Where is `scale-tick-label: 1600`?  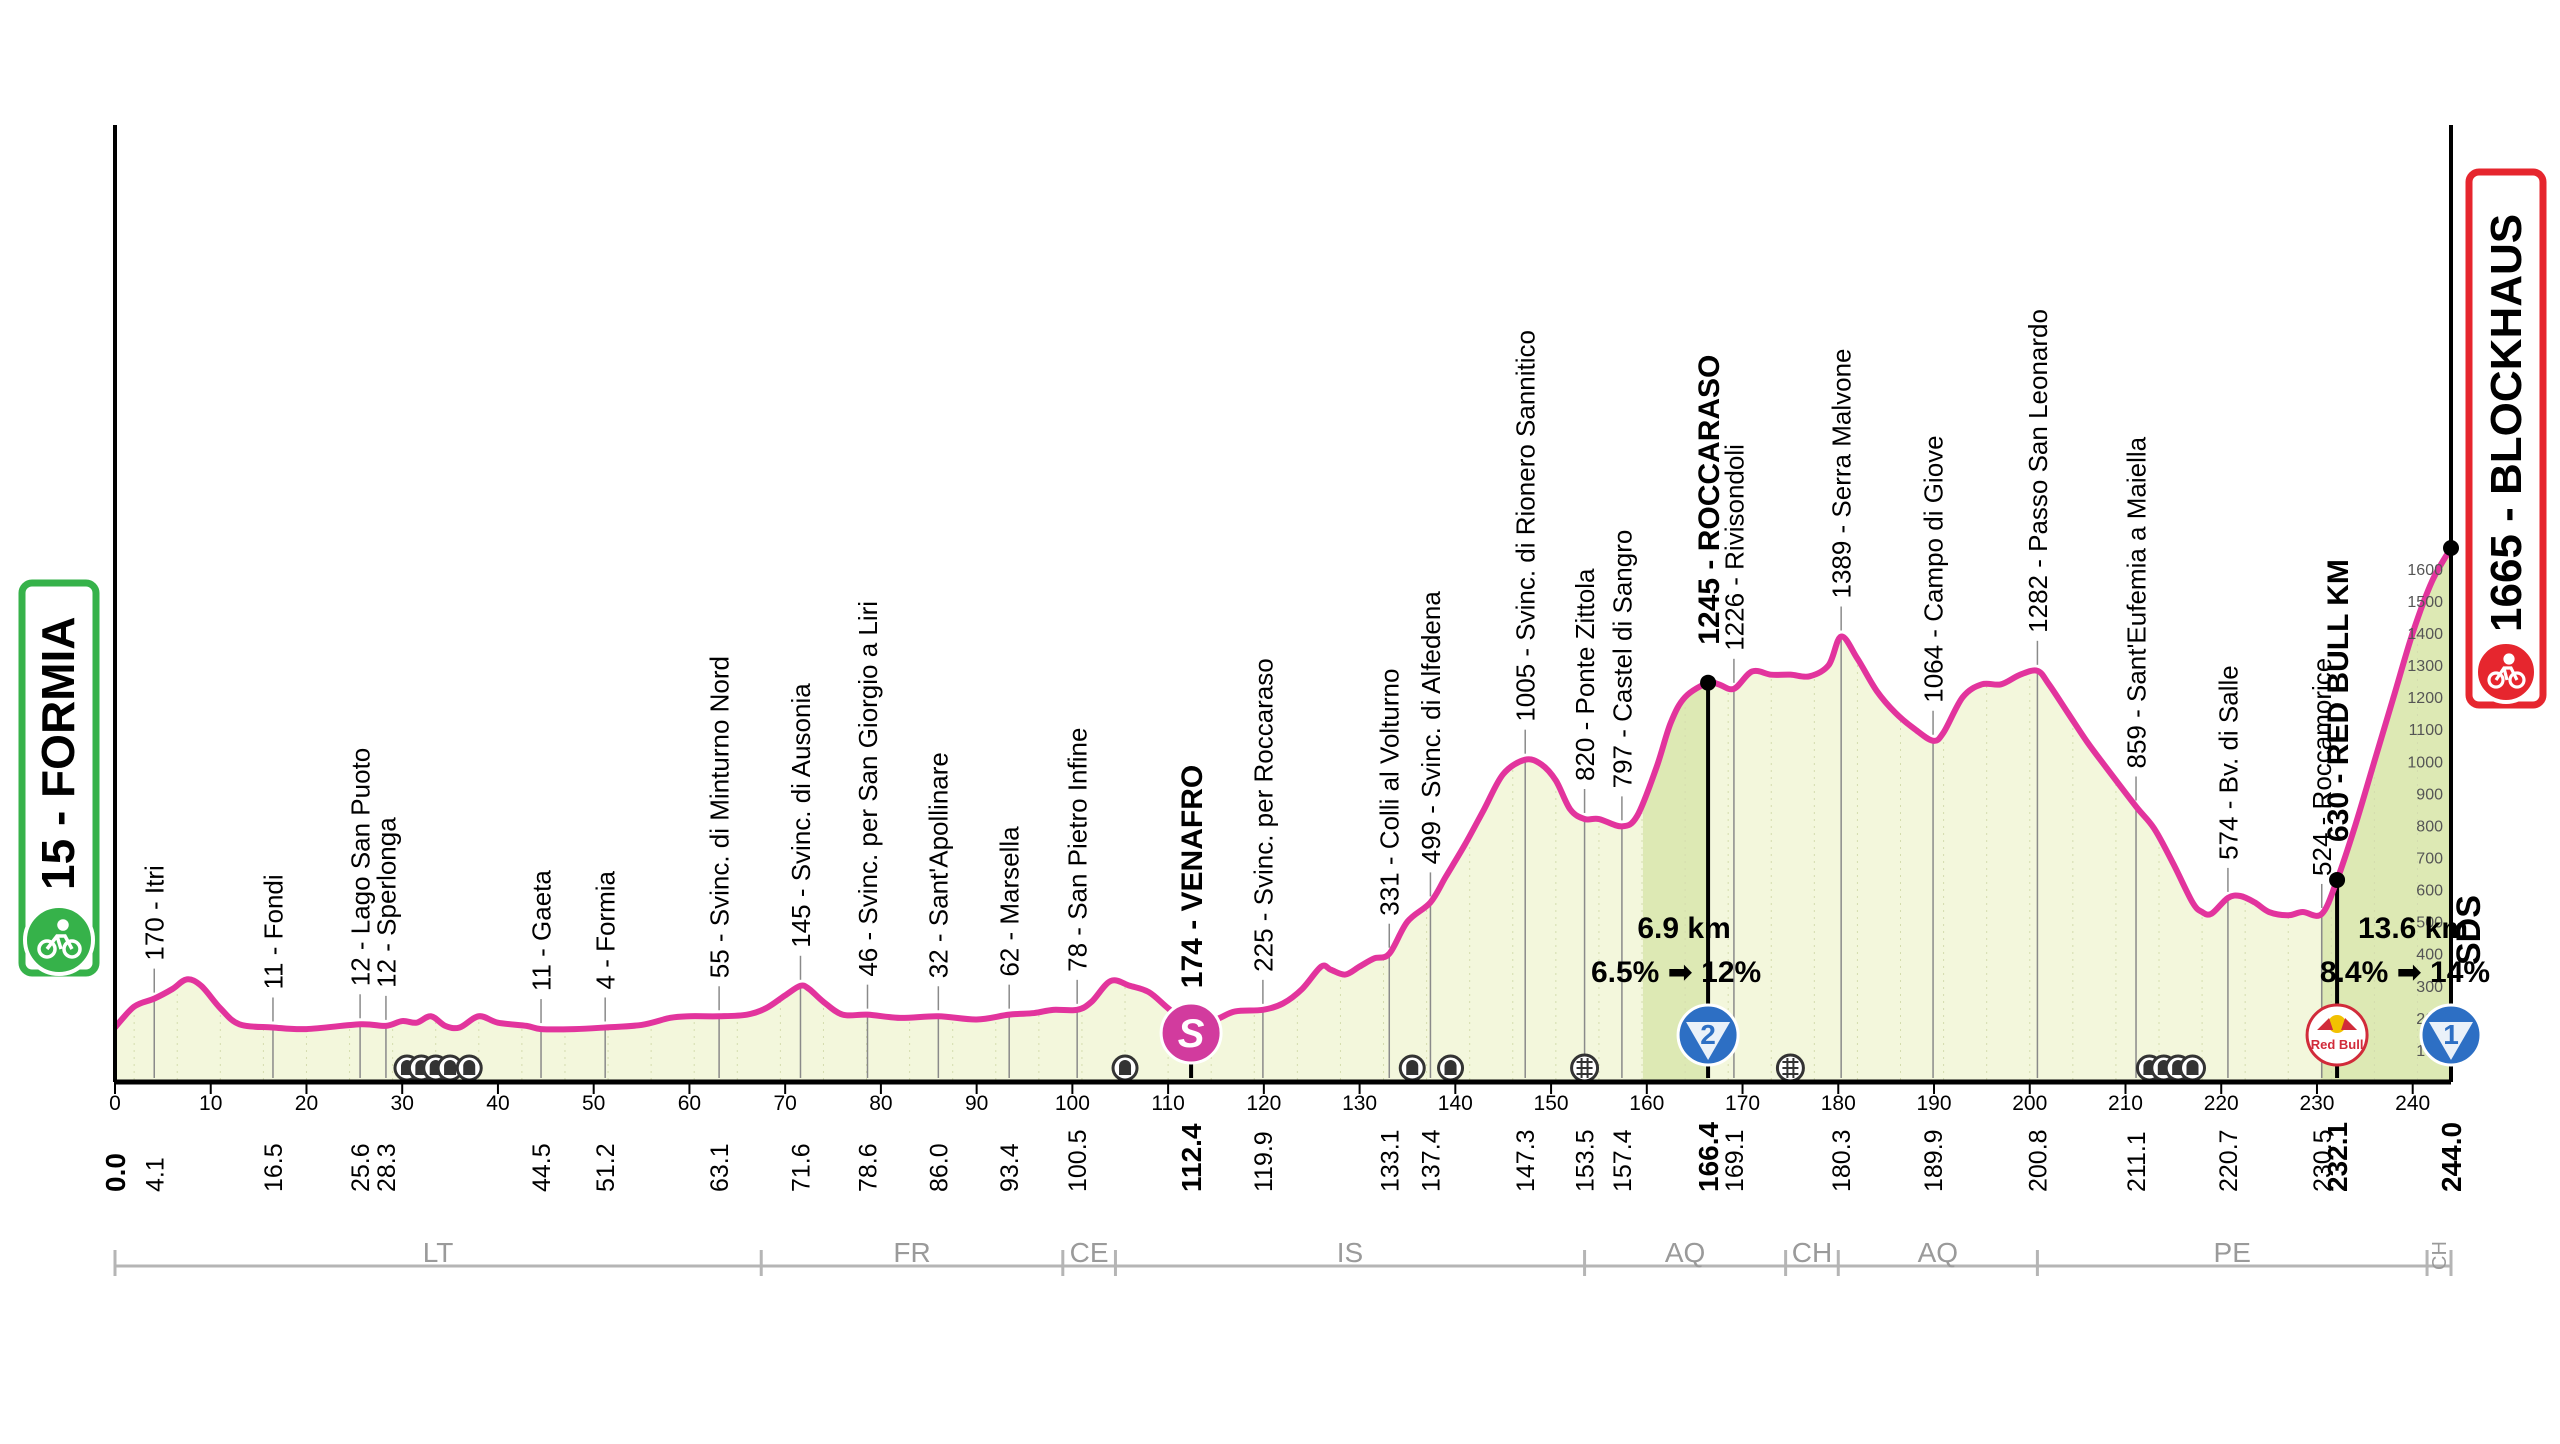
scale-tick-label: 1600 is located at coordinates (2425, 570).